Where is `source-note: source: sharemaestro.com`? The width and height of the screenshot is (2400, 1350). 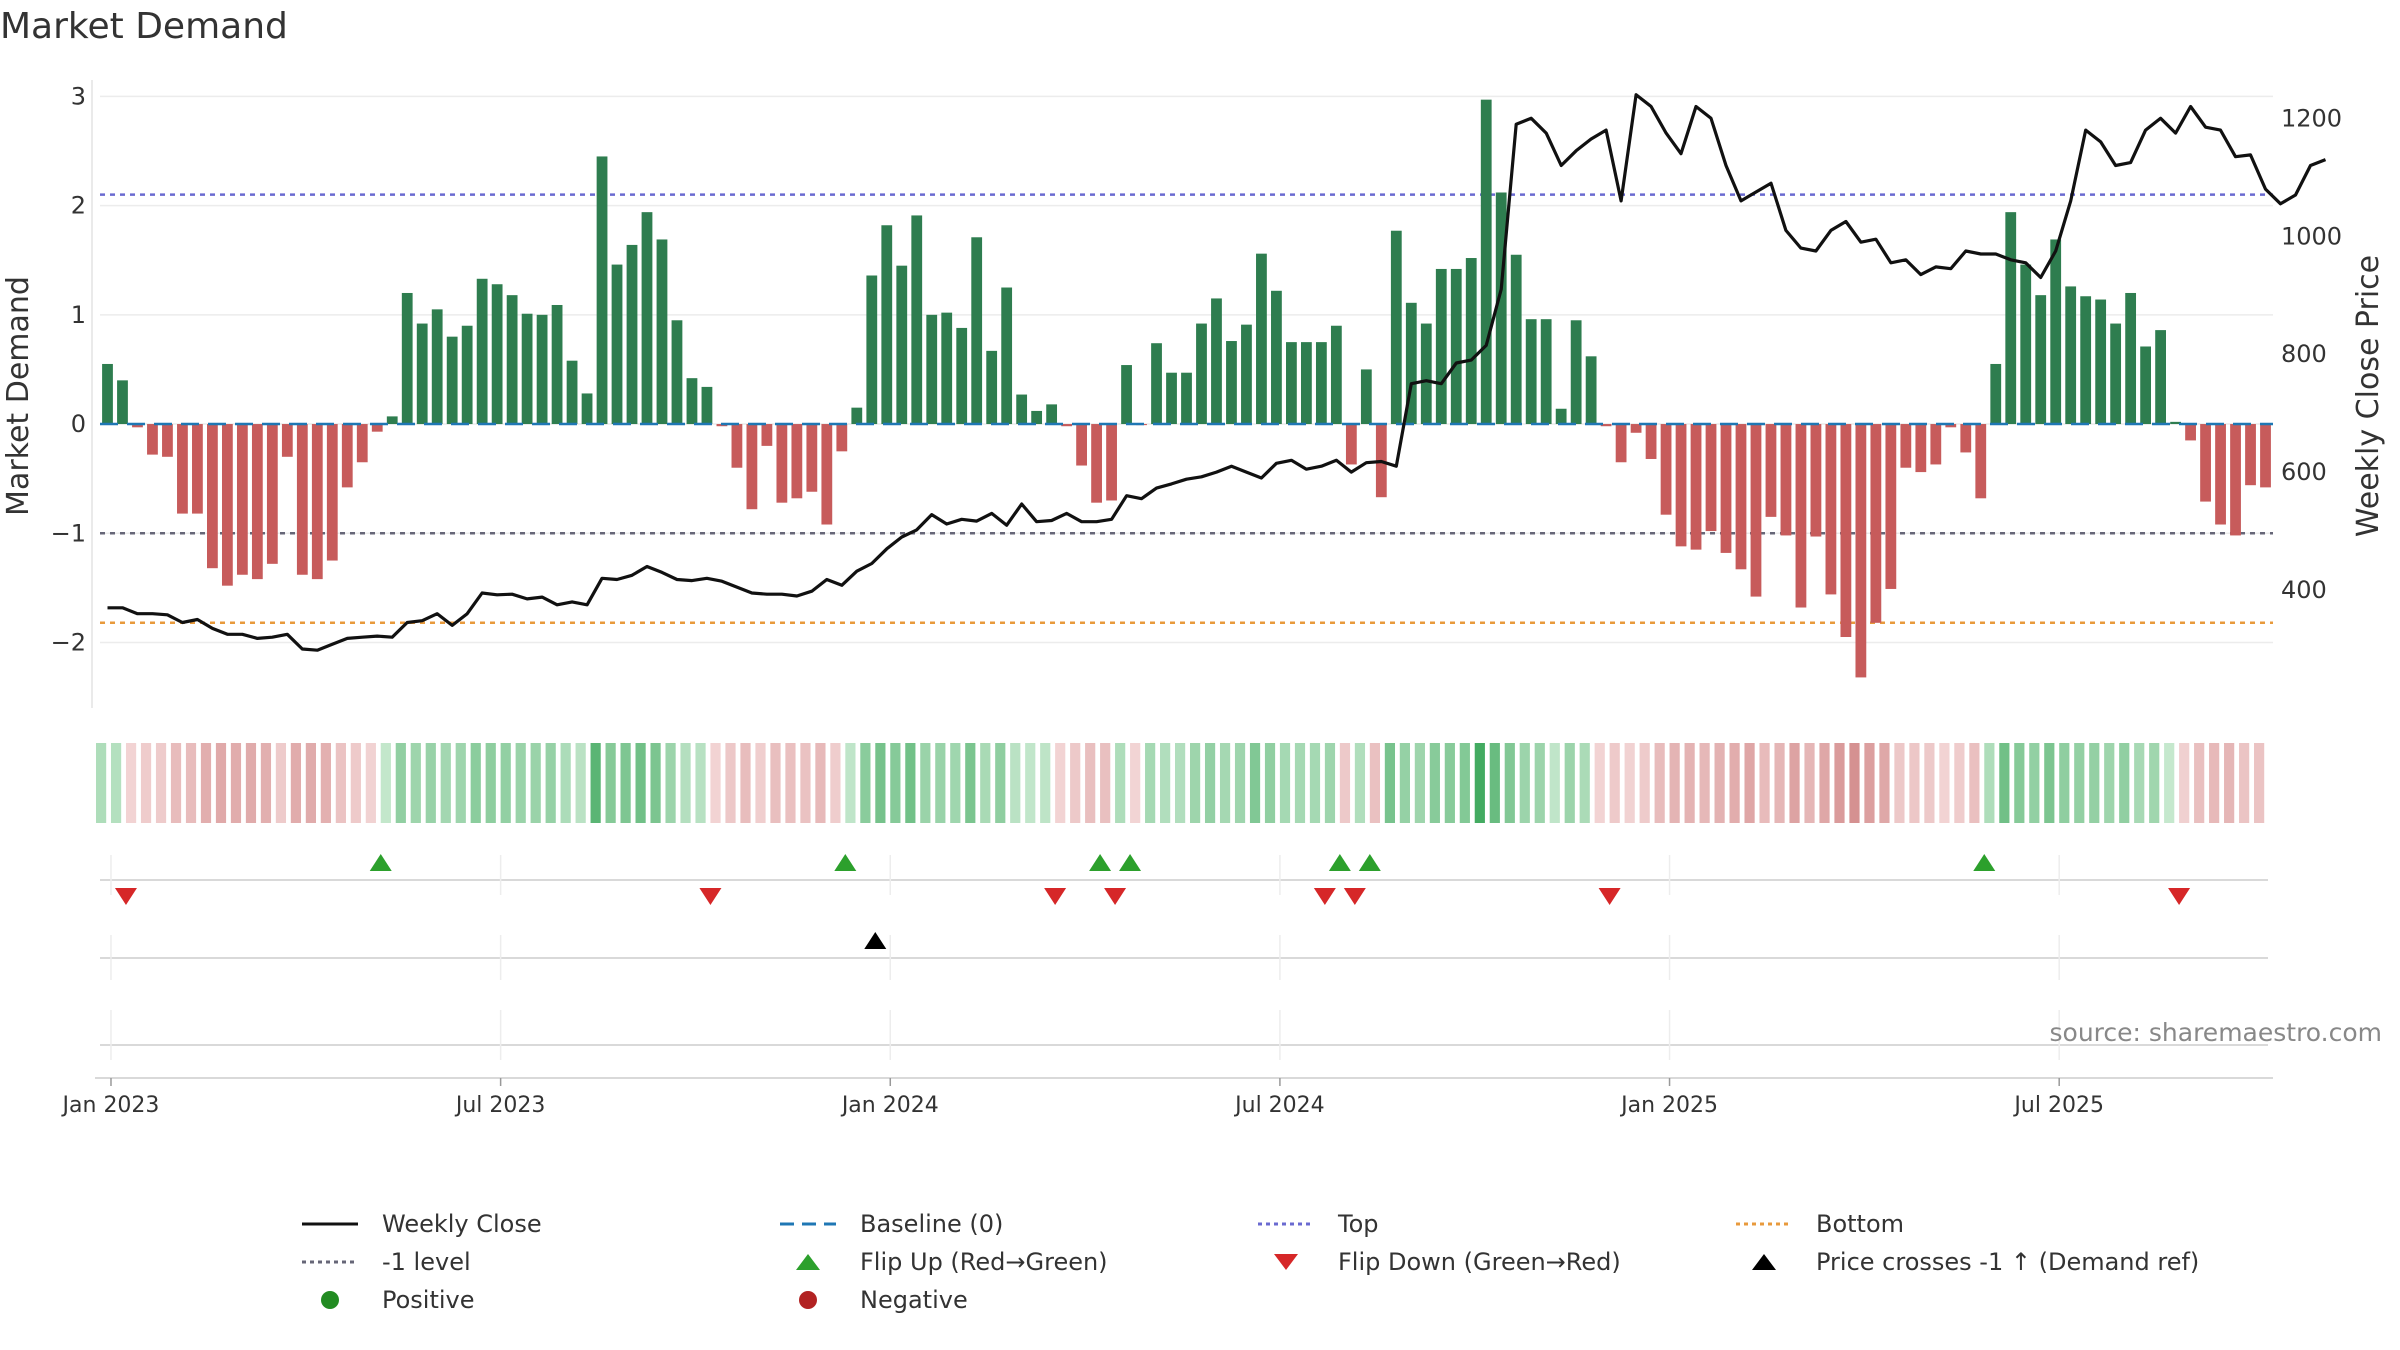 source-note: source: sharemaestro.com is located at coordinates (2216, 1032).